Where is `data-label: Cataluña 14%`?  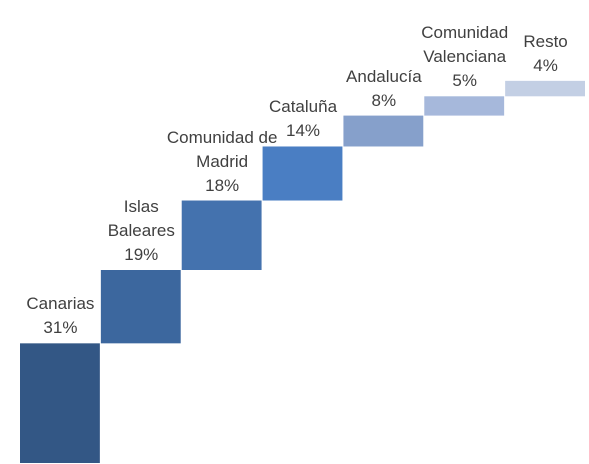 data-label: Cataluña 14% is located at coordinates (303, 119).